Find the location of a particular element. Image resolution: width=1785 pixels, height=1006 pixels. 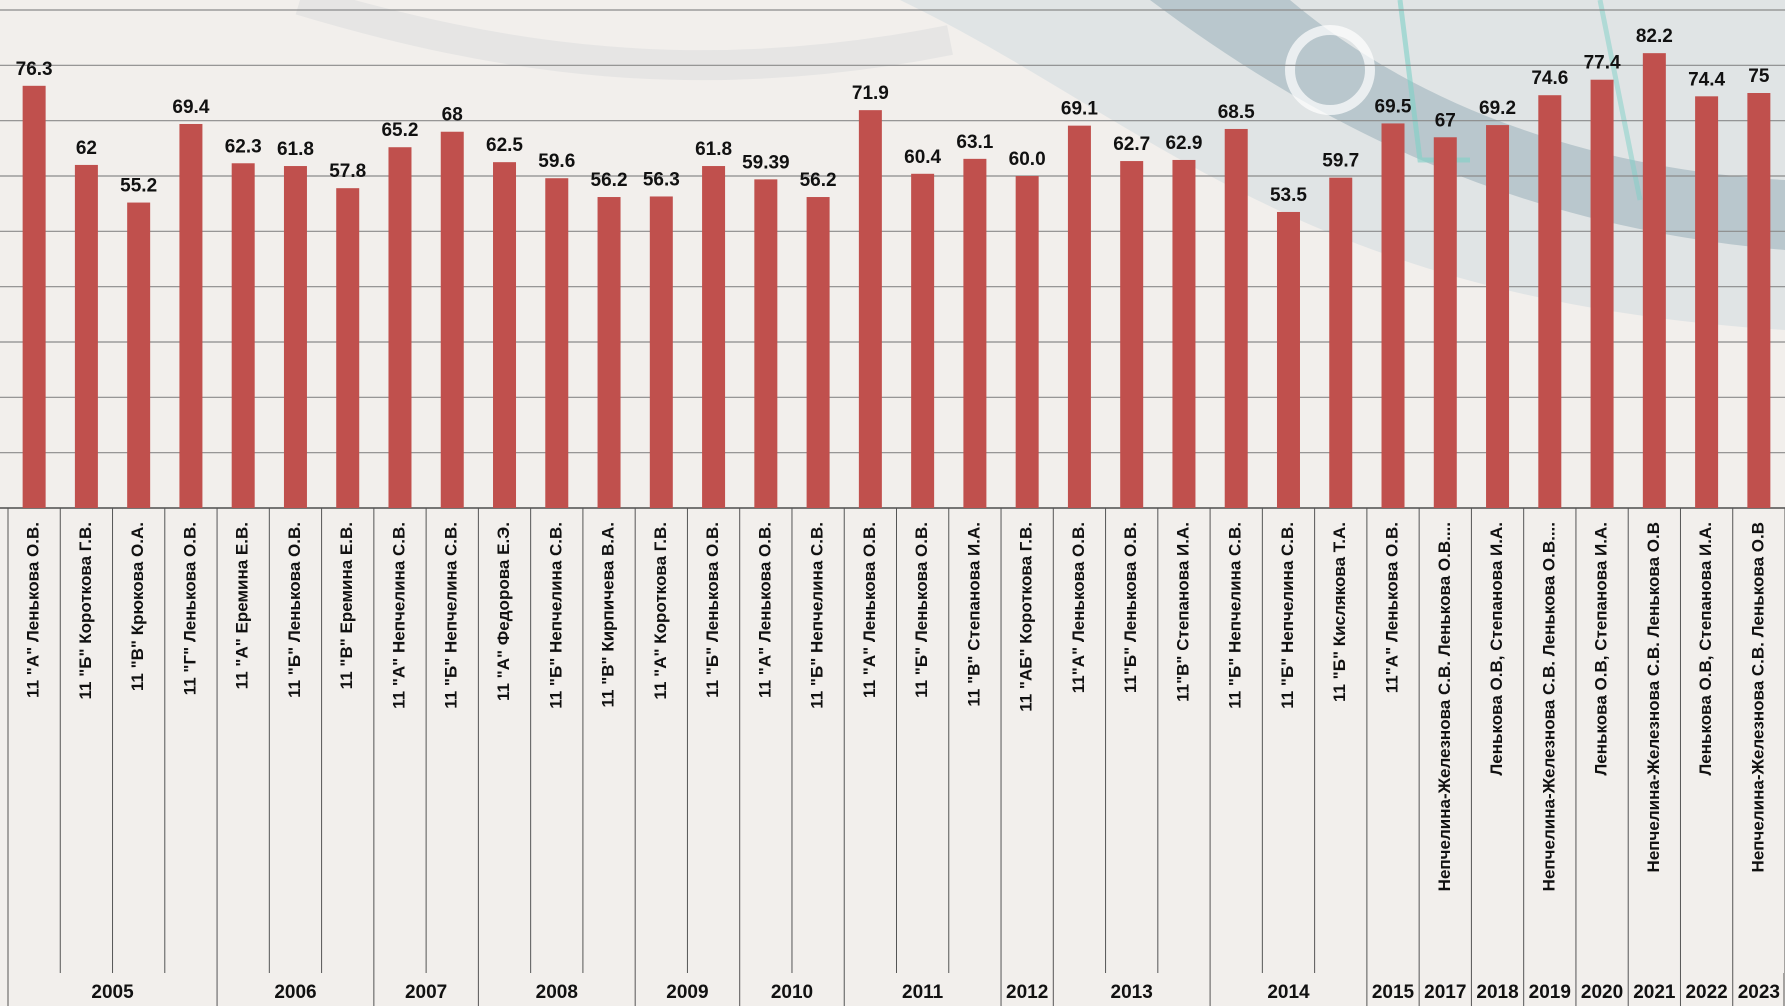

data-label: 76.3 is located at coordinates (34, 69).